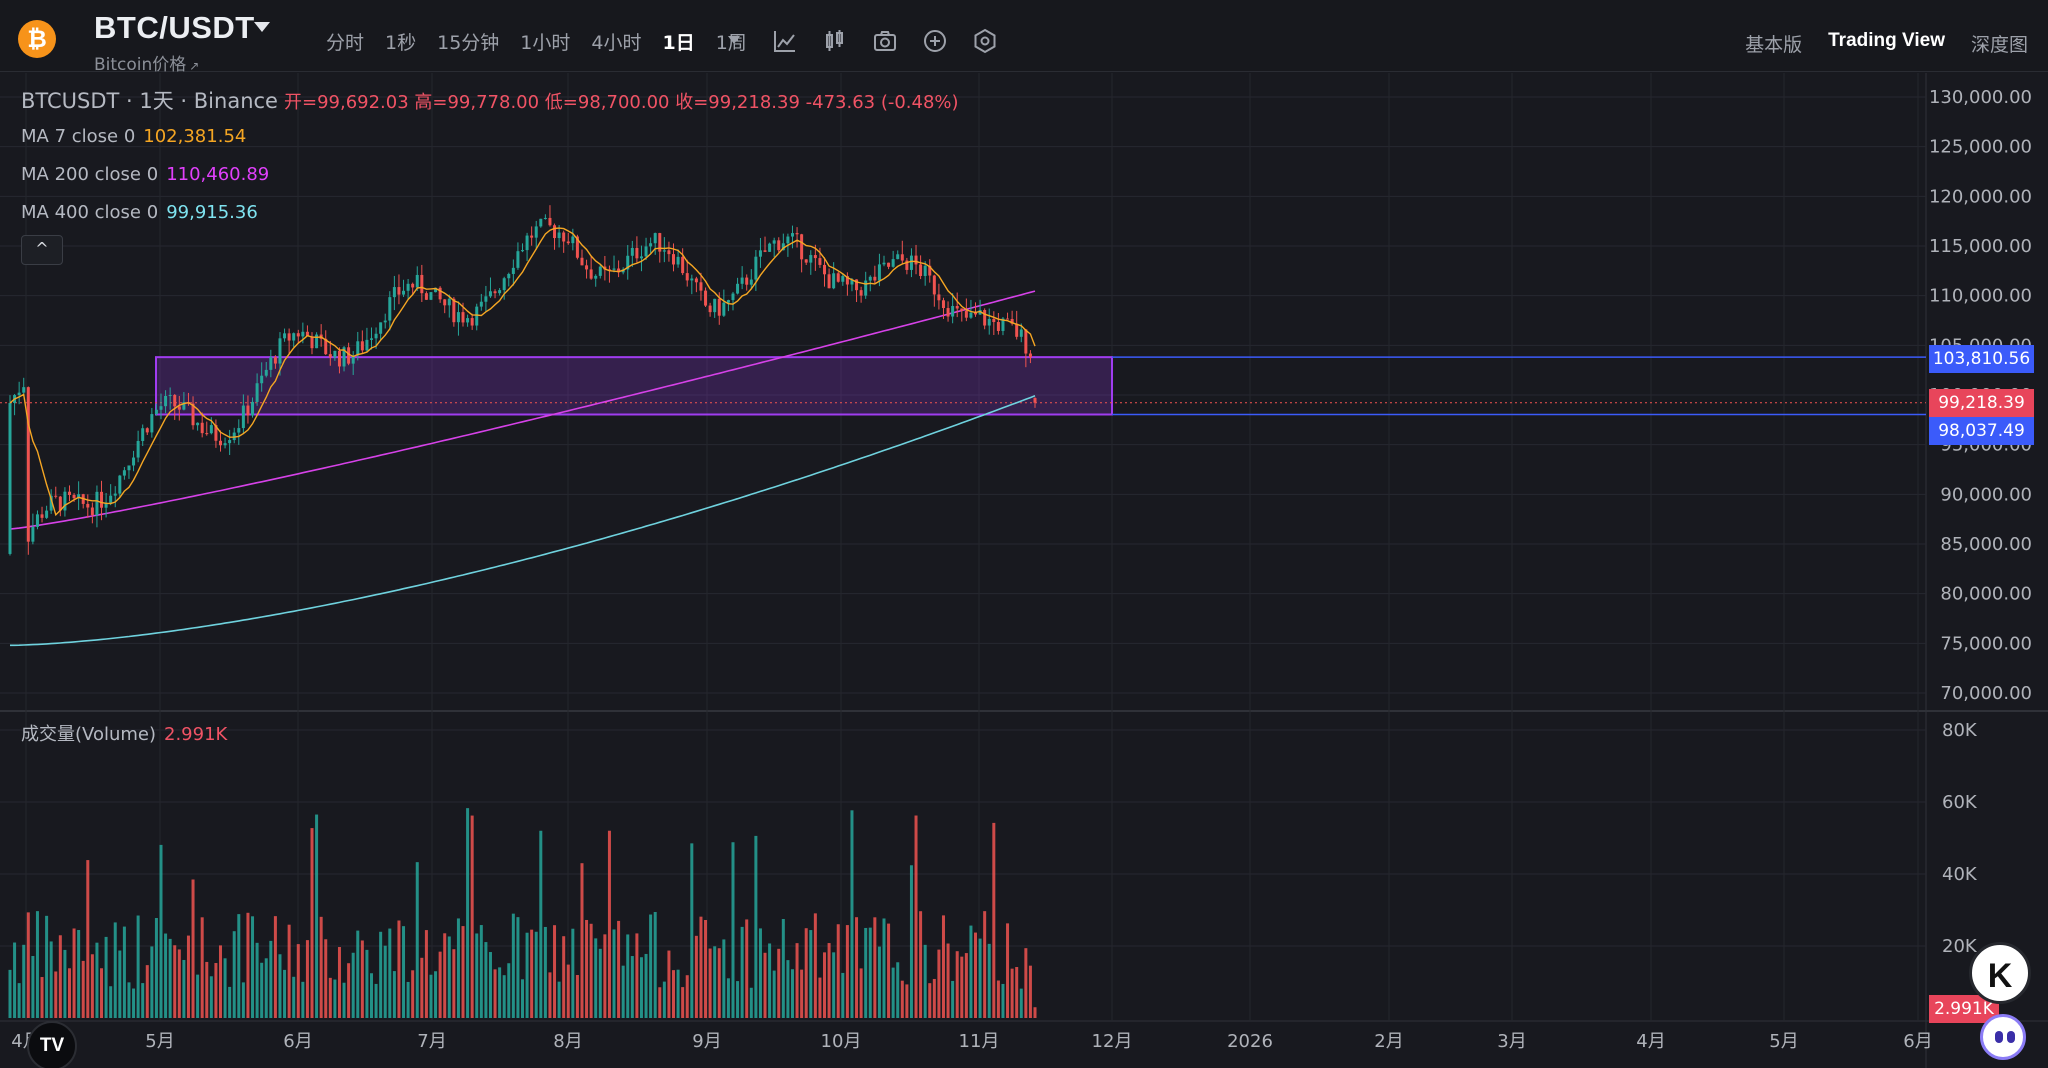 The width and height of the screenshot is (2048, 1068). What do you see at coordinates (262, 27) in the screenshot?
I see `pair-dropdown-caret-icon` at bounding box center [262, 27].